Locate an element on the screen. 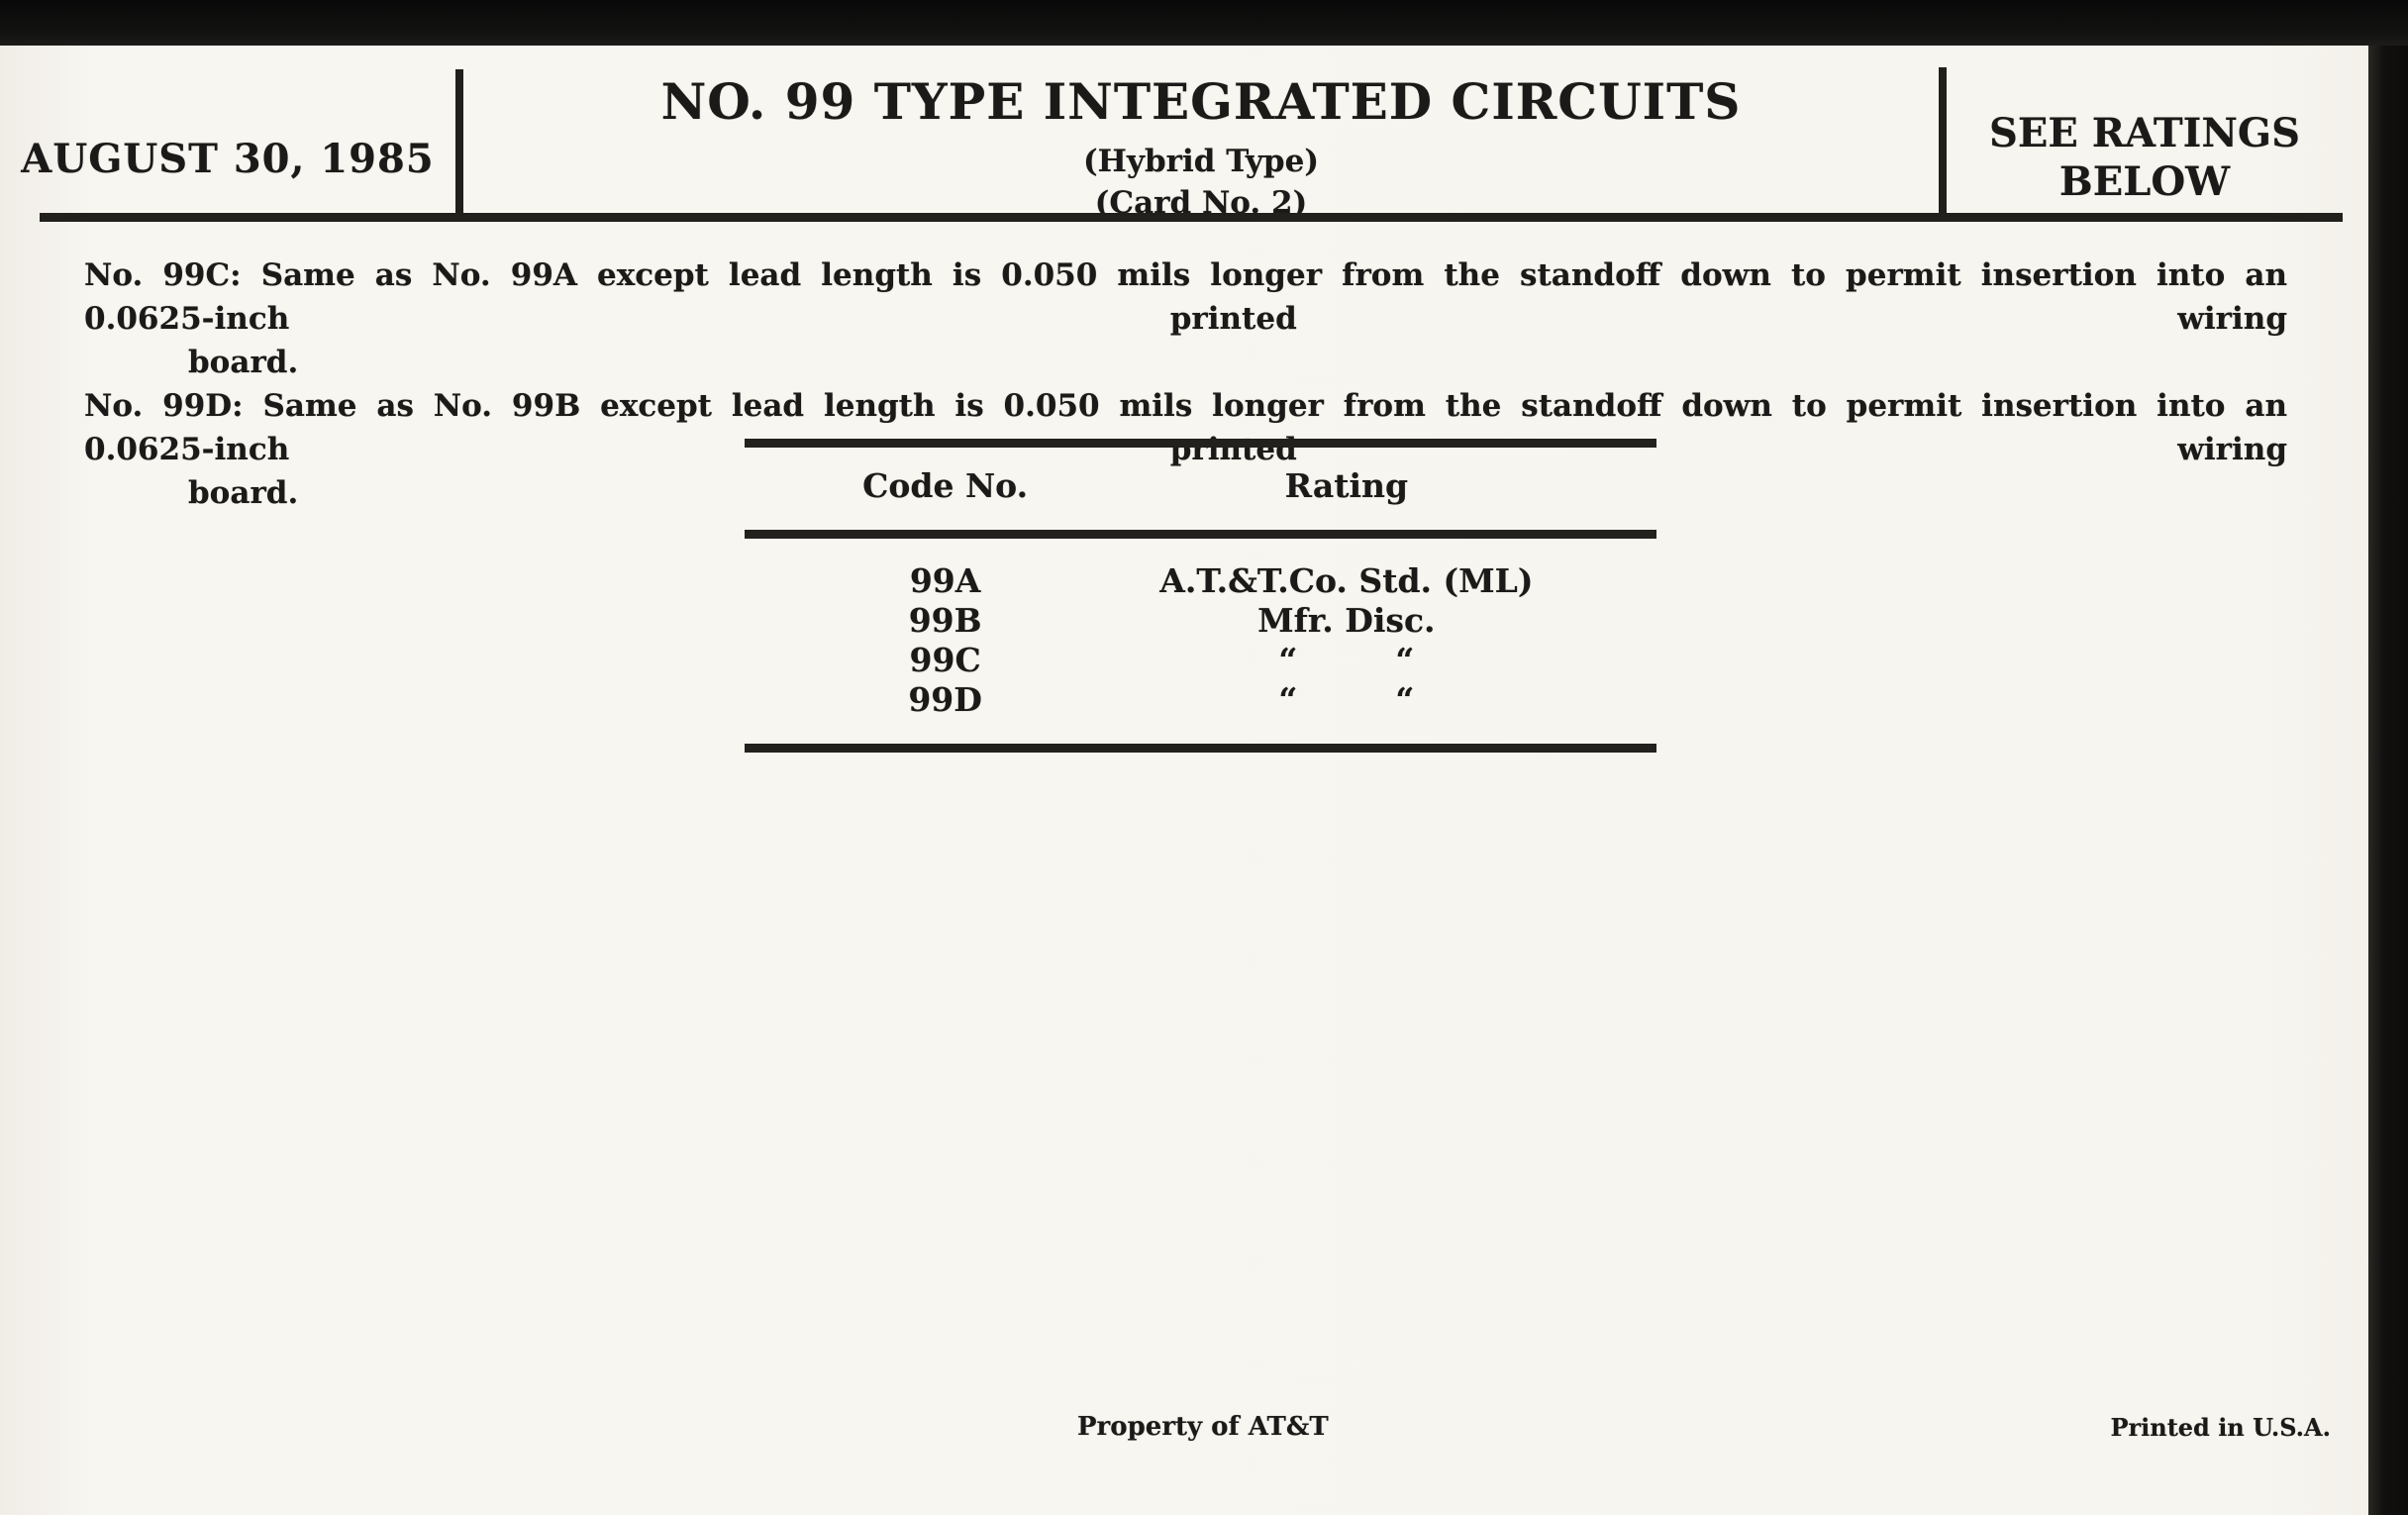  see-ratings-line1: SEE RATINGS is located at coordinates (2144, 133).